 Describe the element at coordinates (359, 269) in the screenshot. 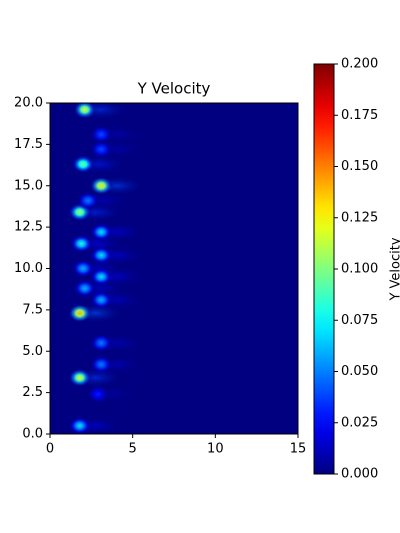

I see `colorbar-tick-label: 0.100` at that location.